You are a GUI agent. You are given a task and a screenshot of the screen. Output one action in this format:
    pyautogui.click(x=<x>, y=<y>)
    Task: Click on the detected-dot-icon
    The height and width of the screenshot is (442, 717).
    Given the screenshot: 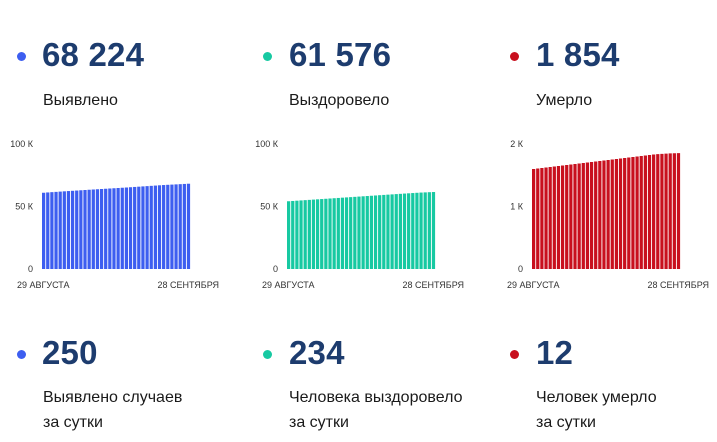 What is the action you would take?
    pyautogui.click(x=21, y=56)
    